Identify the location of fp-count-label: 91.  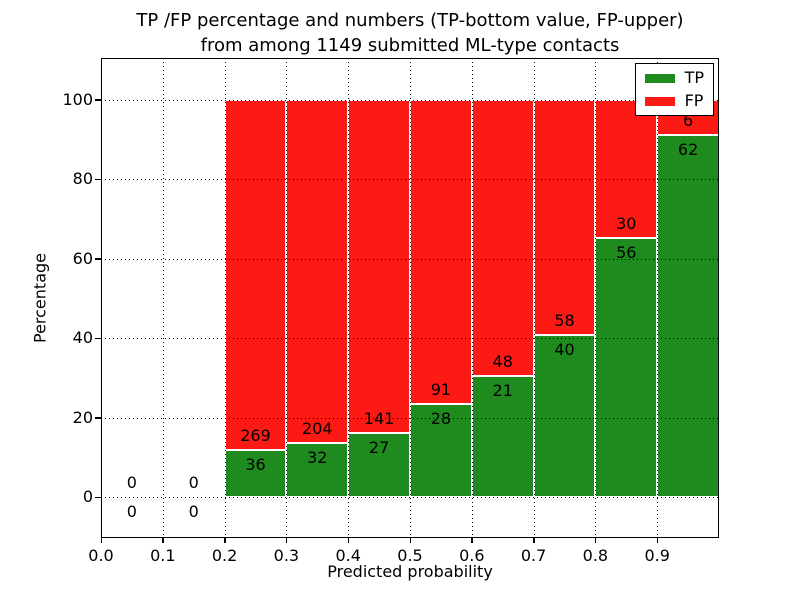
(441, 389).